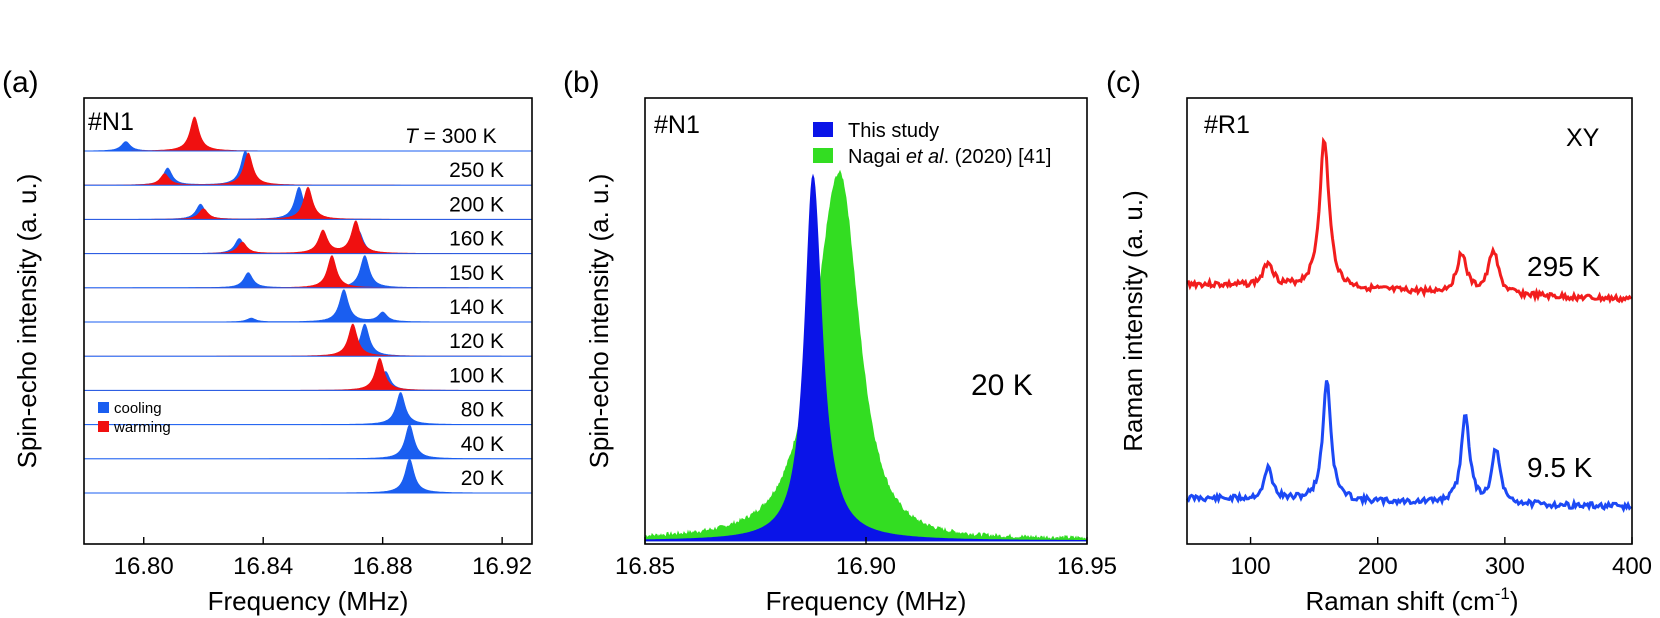 The height and width of the screenshot is (618, 1660). I want to click on t-symbol: T, so click(412, 136).